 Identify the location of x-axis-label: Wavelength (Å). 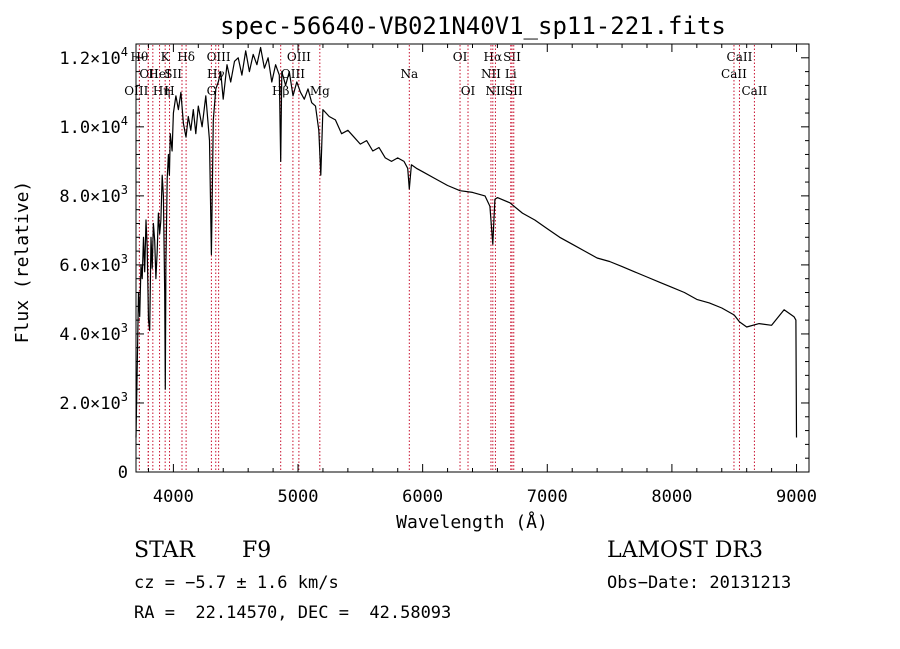
(472, 522).